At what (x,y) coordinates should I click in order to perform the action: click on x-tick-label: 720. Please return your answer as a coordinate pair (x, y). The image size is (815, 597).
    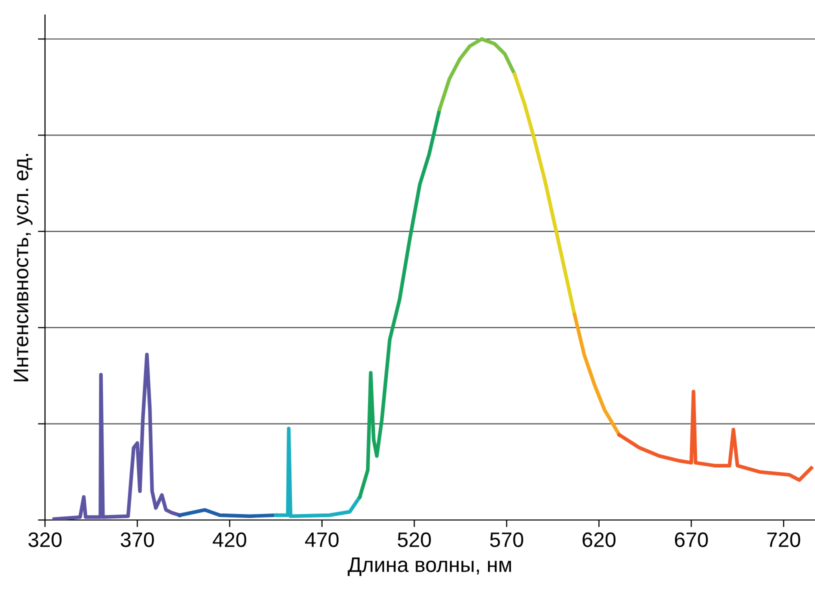
    Looking at the image, I should click on (783, 540).